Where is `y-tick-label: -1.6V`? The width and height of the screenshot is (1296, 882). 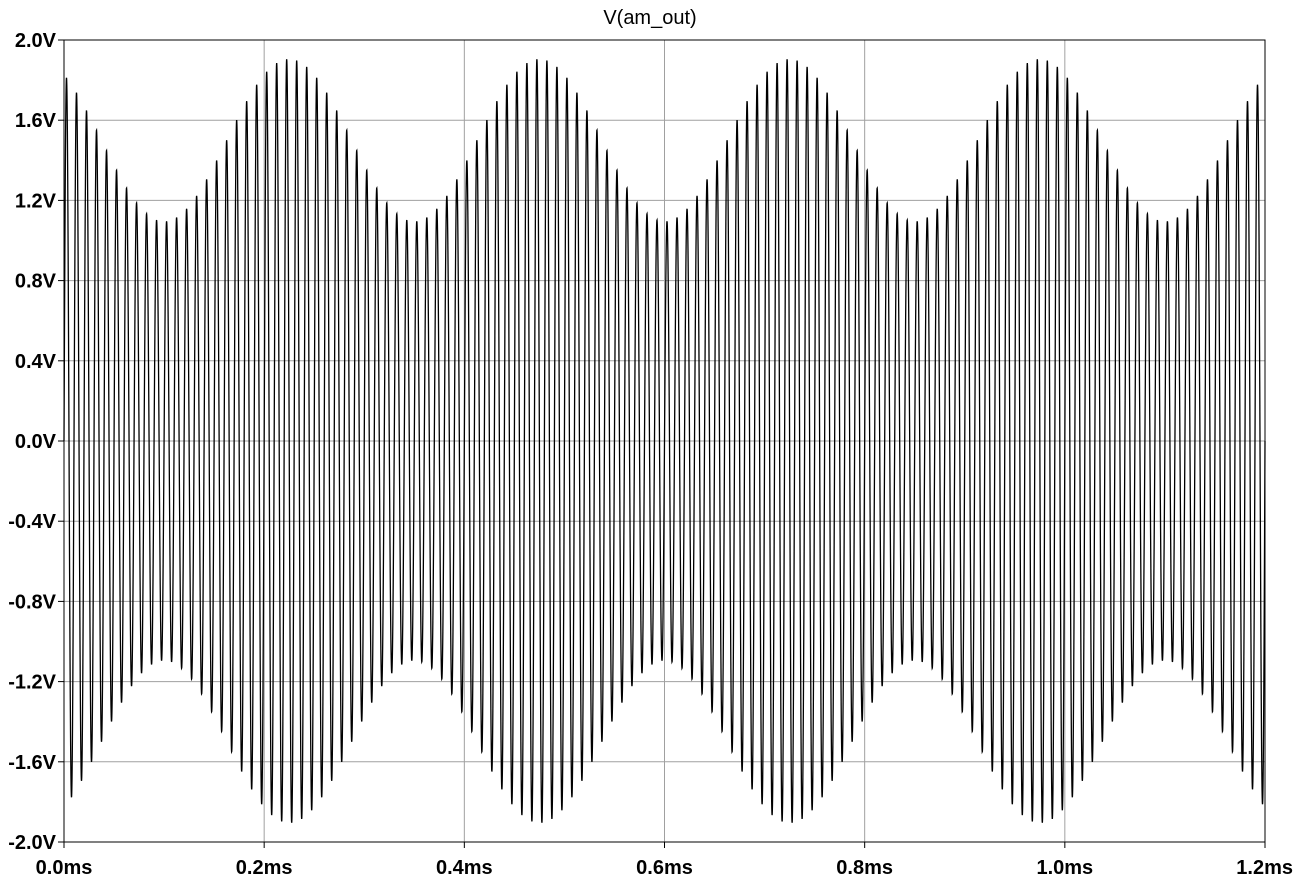 y-tick-label: -1.6V is located at coordinates (32, 763).